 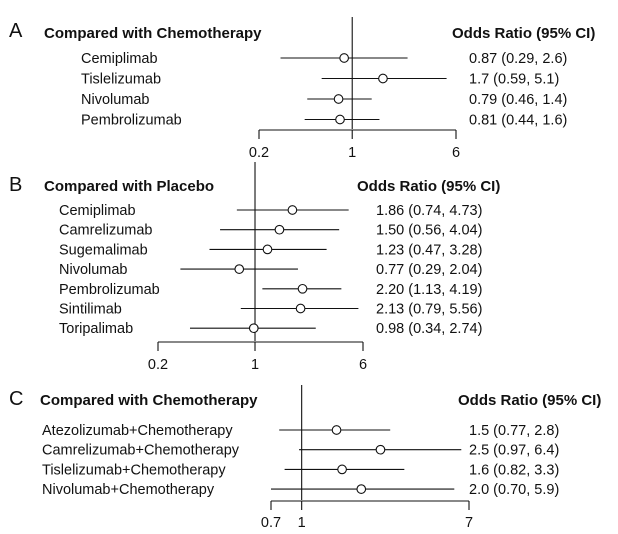 I want to click on ci-label: 2.0 (0.70, 5.9), so click(x=514, y=490).